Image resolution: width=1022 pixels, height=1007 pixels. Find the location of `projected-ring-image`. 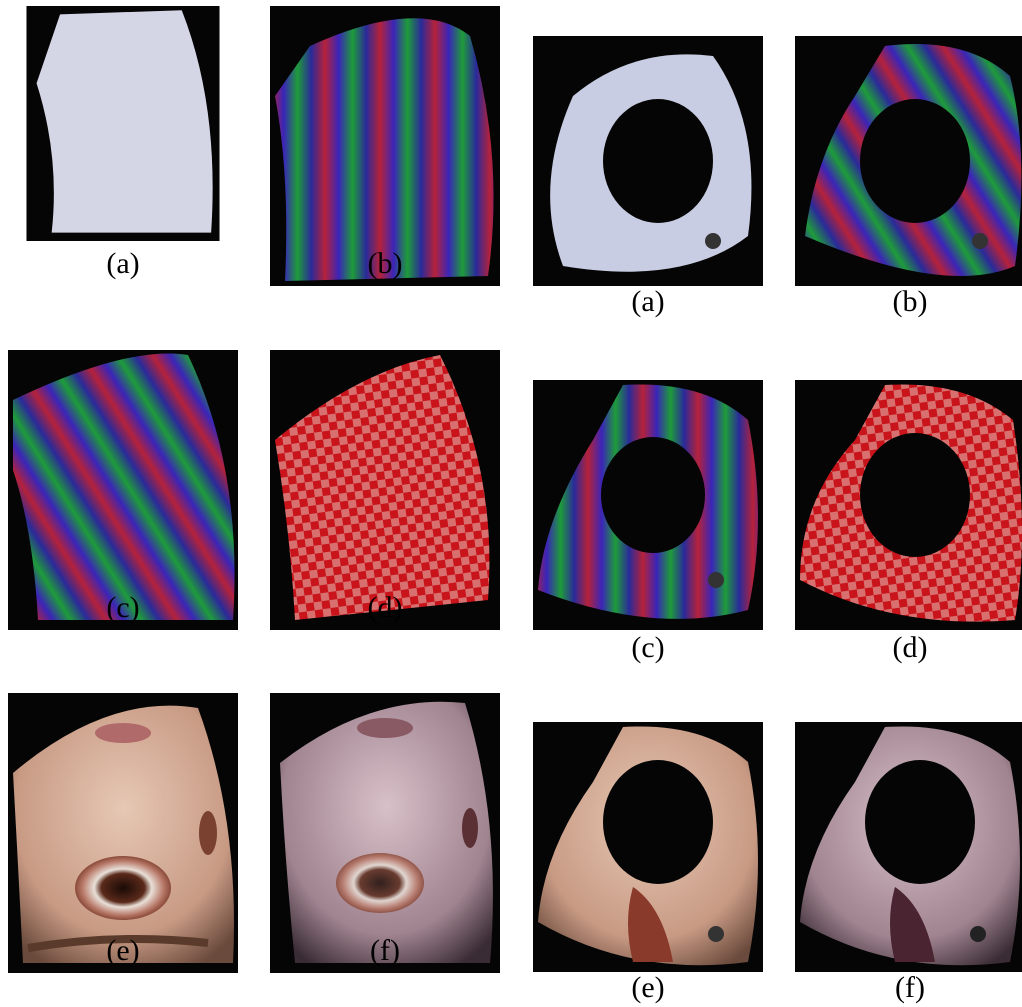

projected-ring-image is located at coordinates (908, 847).